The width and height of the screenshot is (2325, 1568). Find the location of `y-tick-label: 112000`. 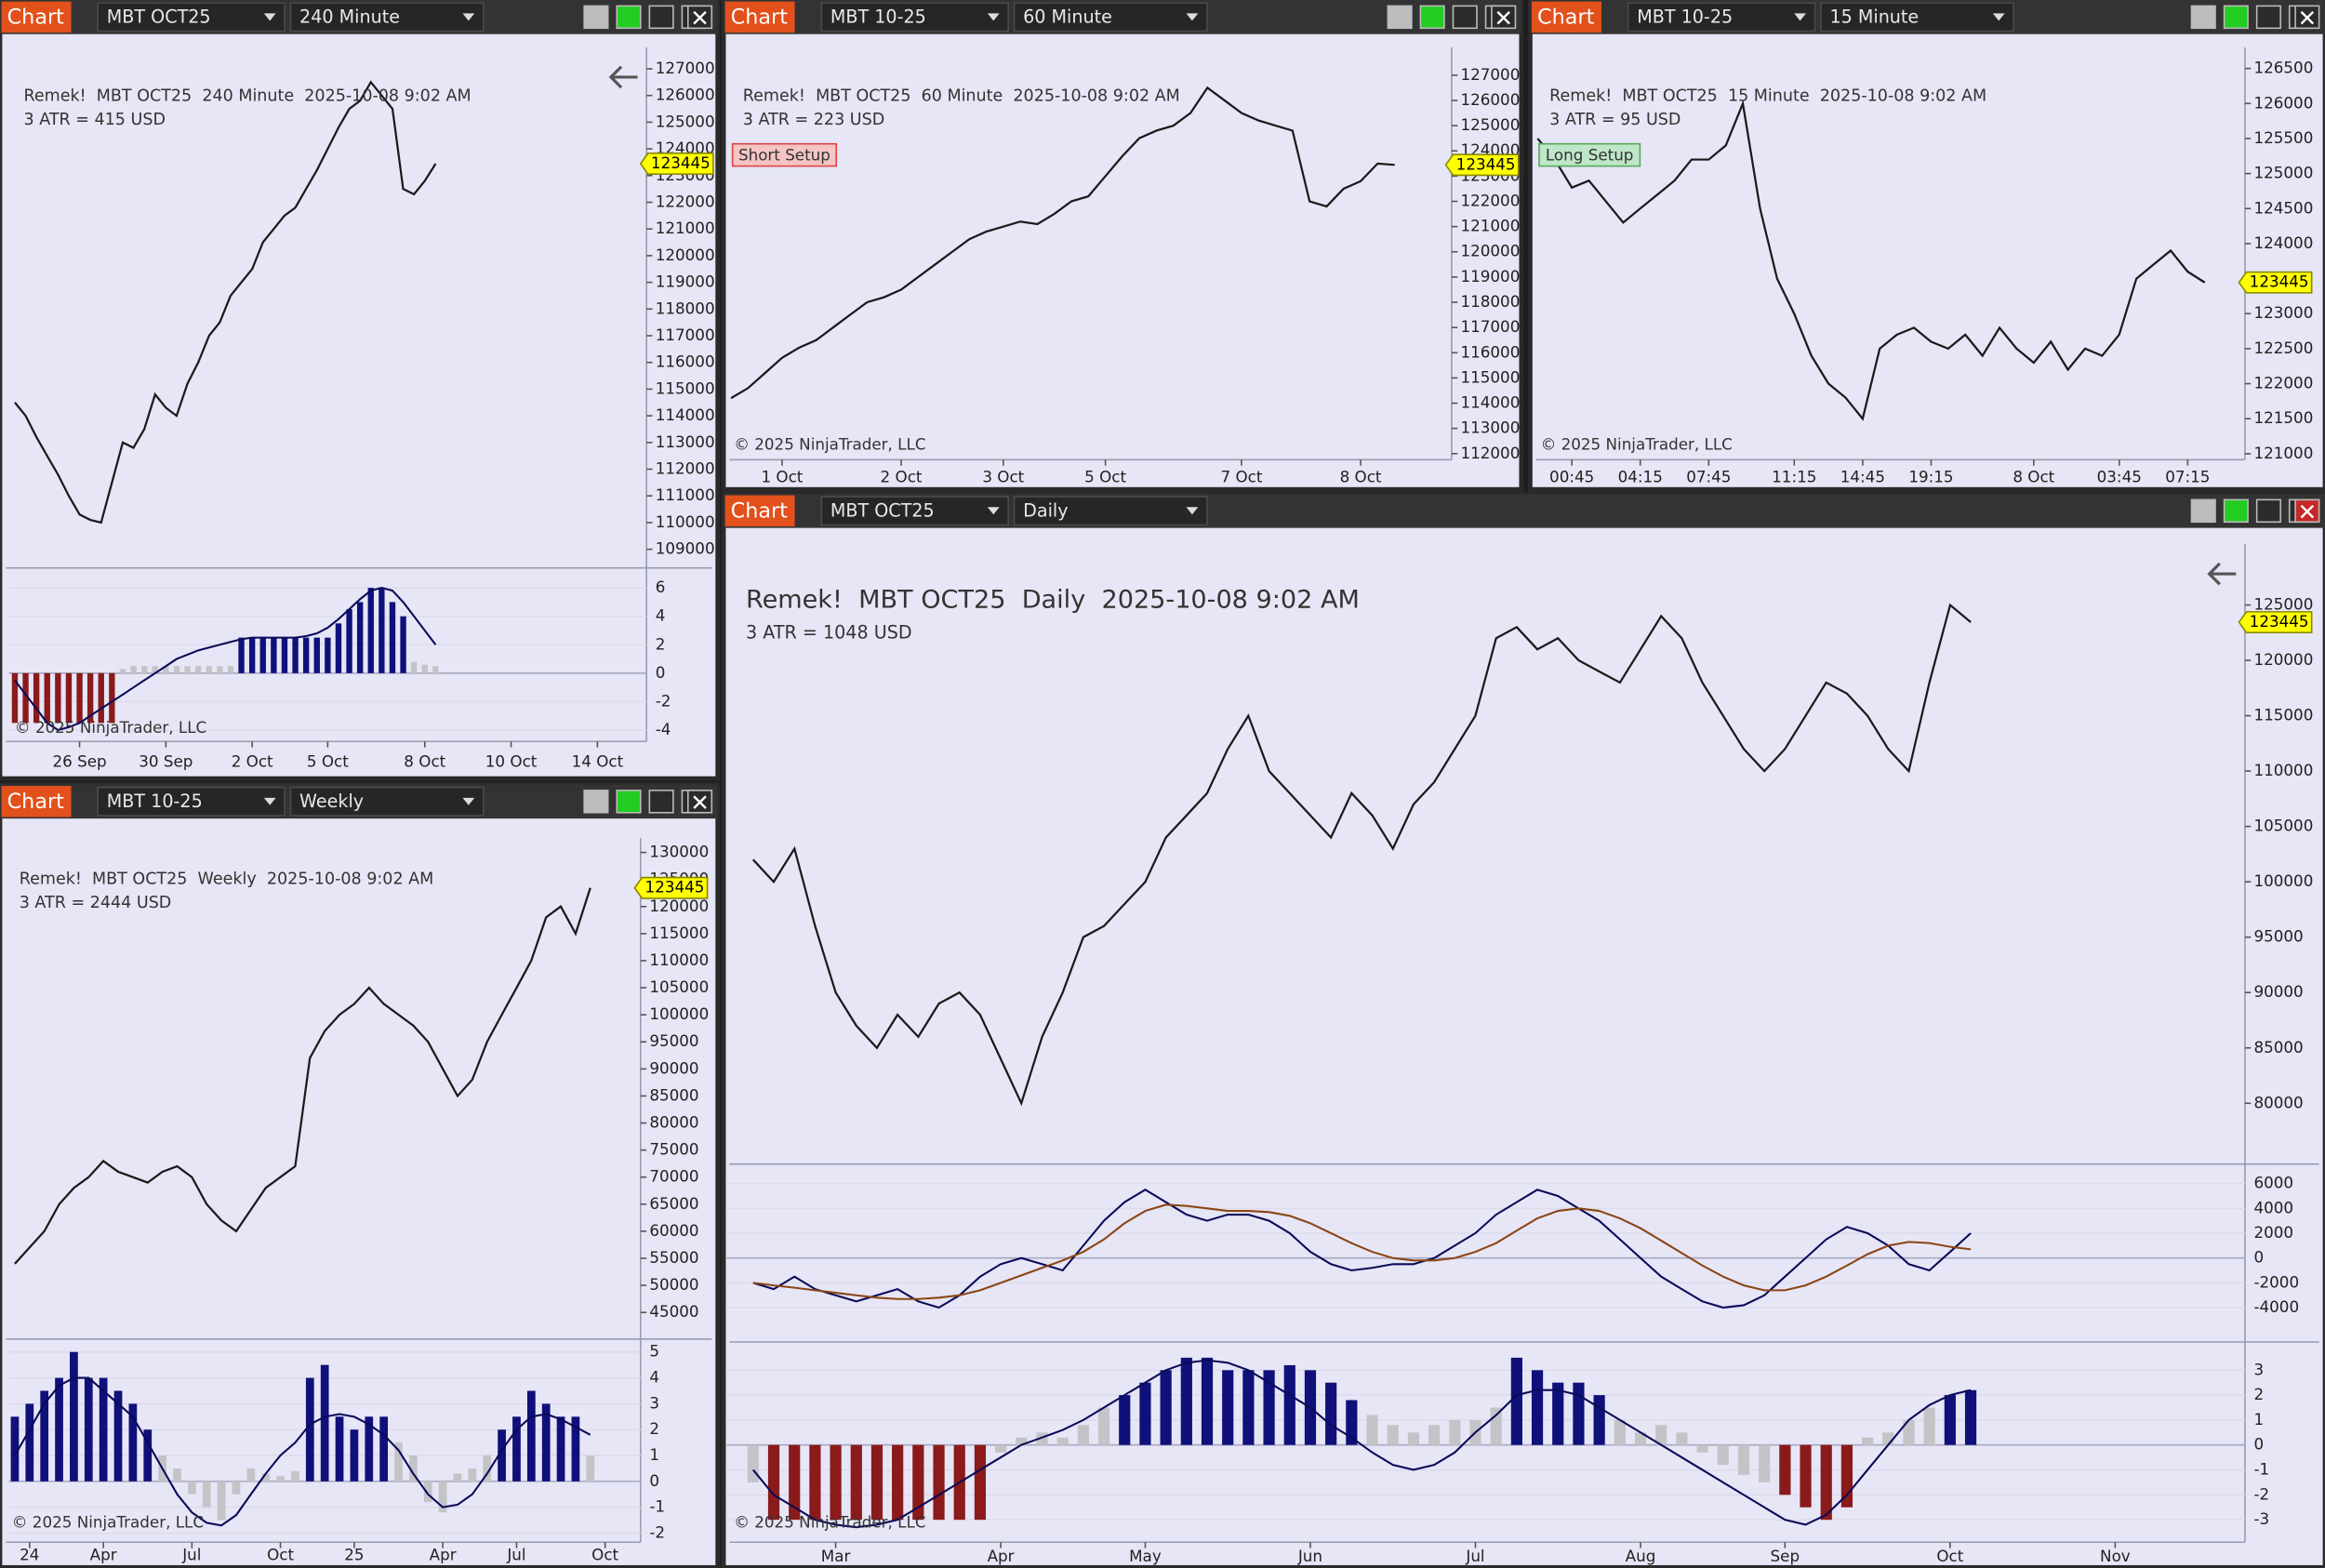

y-tick-label: 112000 is located at coordinates (685, 467).